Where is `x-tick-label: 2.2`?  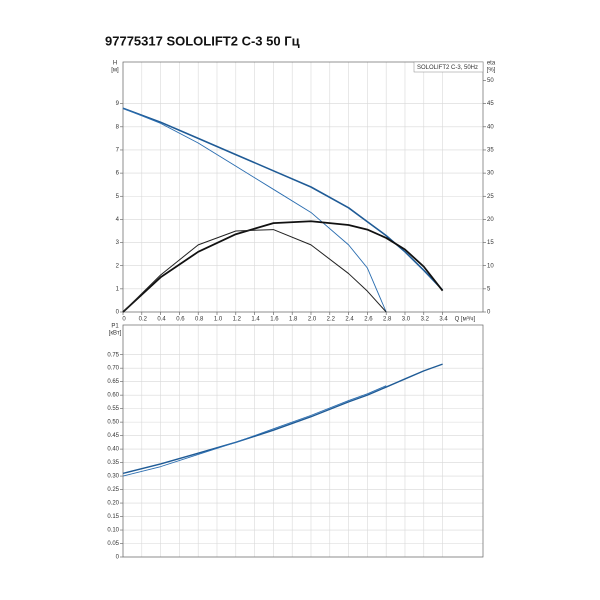
x-tick-label: 2.2 is located at coordinates (331, 320).